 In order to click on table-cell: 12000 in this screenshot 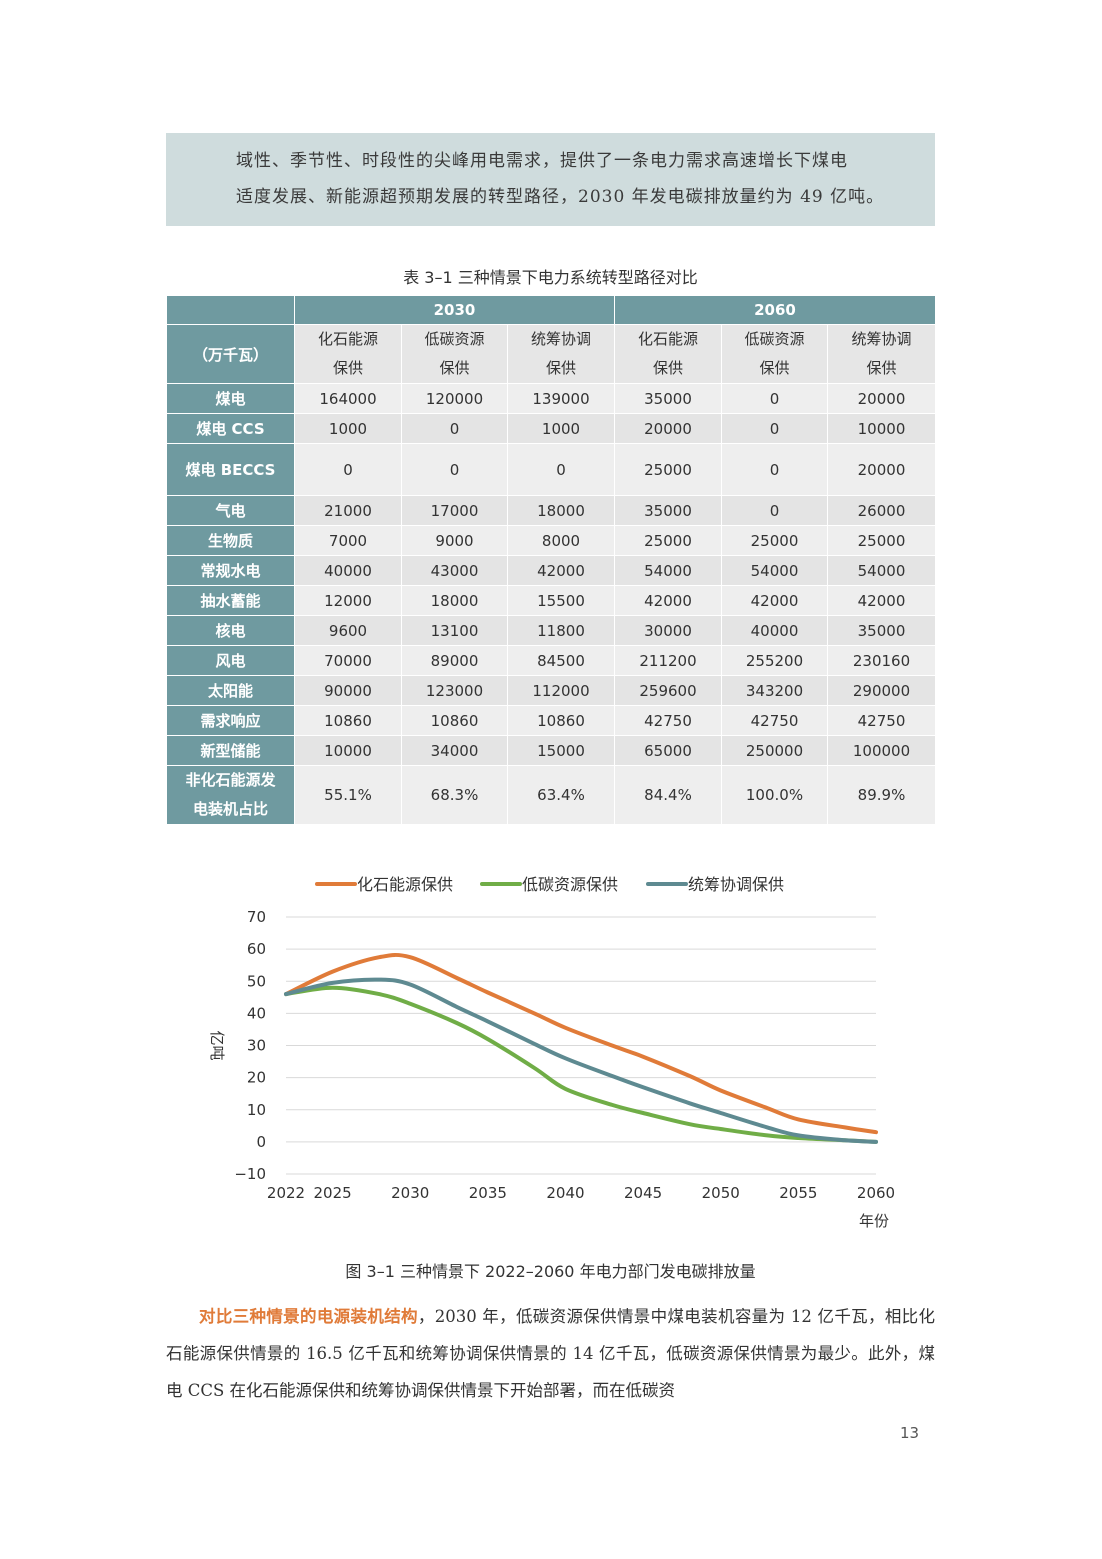, I will do `click(348, 600)`.